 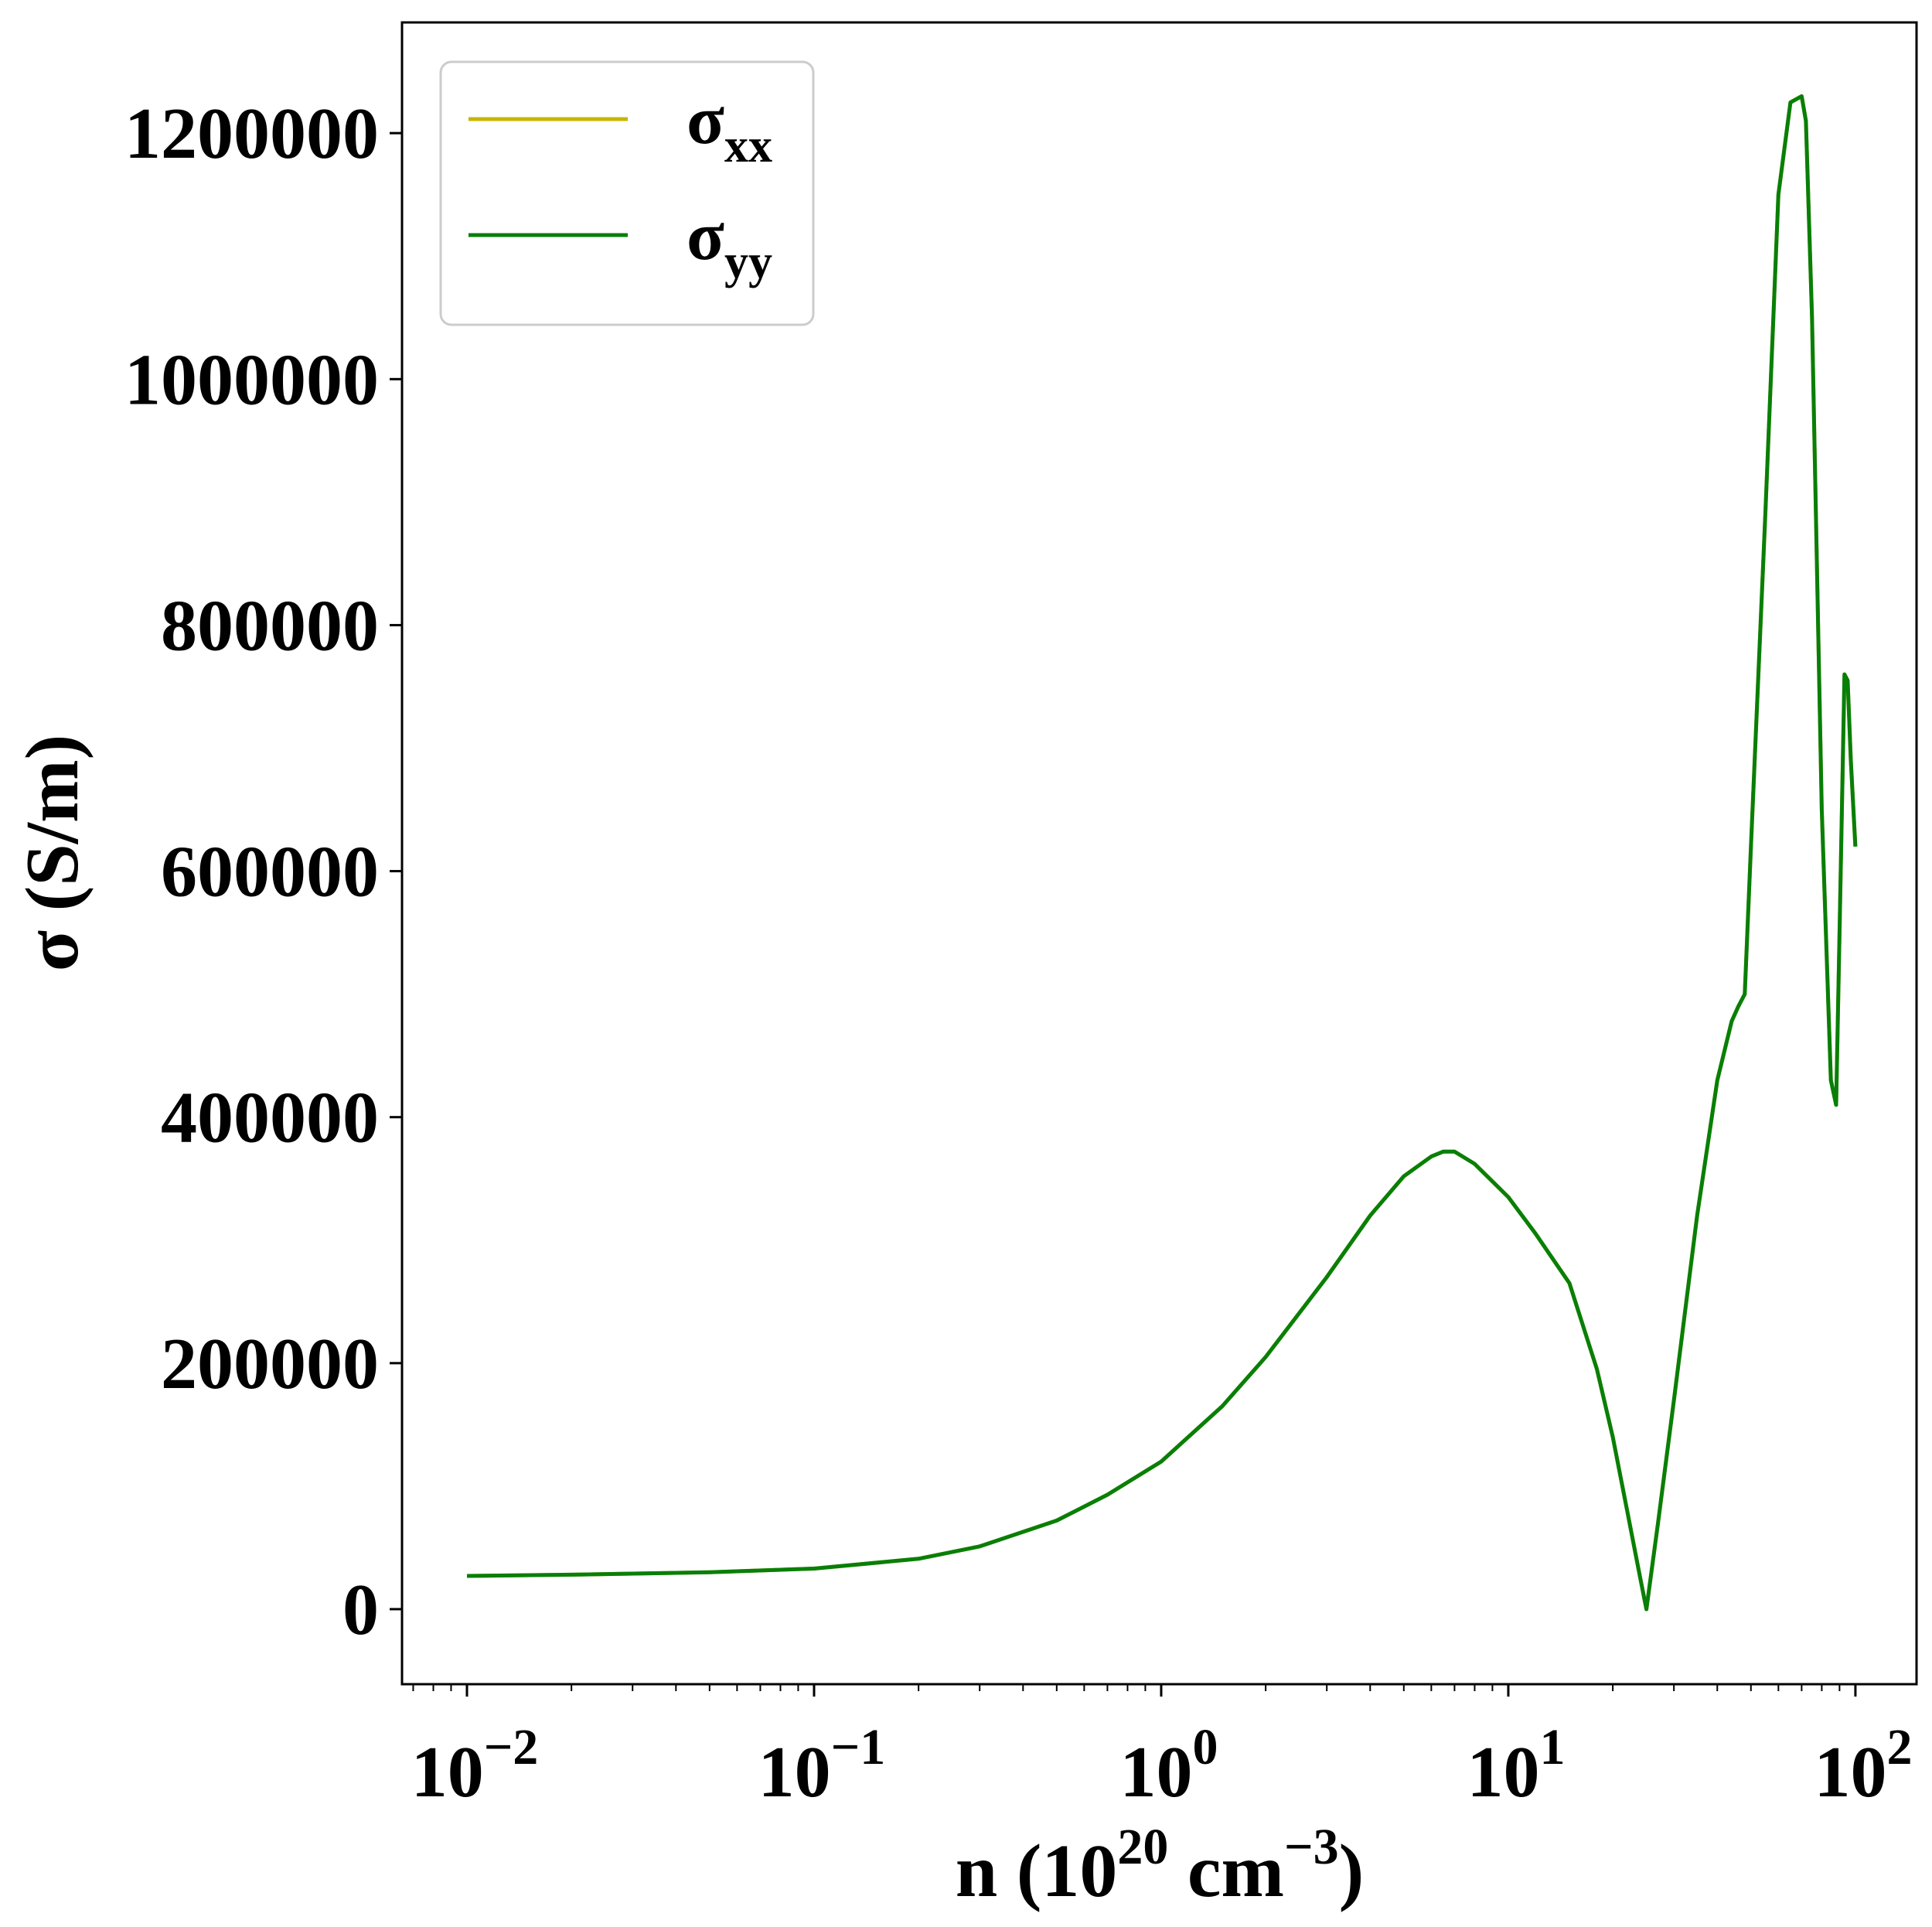 I want to click on legend-symbol-sigma-xx: σ, so click(x=705, y=120).